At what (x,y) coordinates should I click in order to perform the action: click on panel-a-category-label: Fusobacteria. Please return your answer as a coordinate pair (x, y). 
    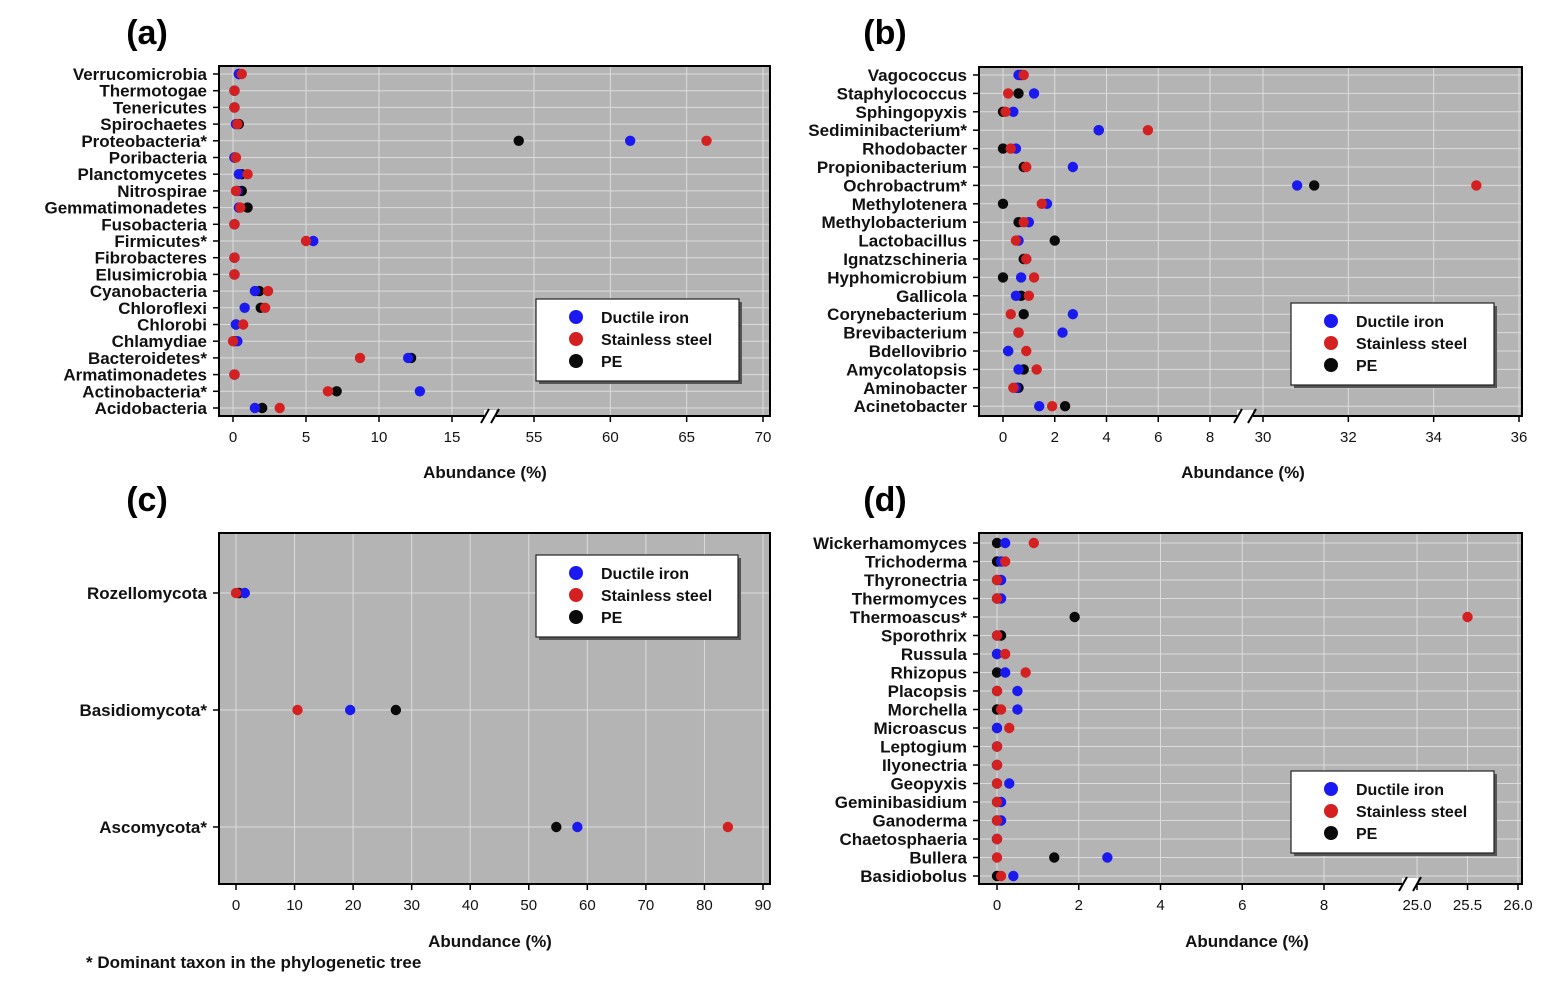
    Looking at the image, I should click on (154, 224).